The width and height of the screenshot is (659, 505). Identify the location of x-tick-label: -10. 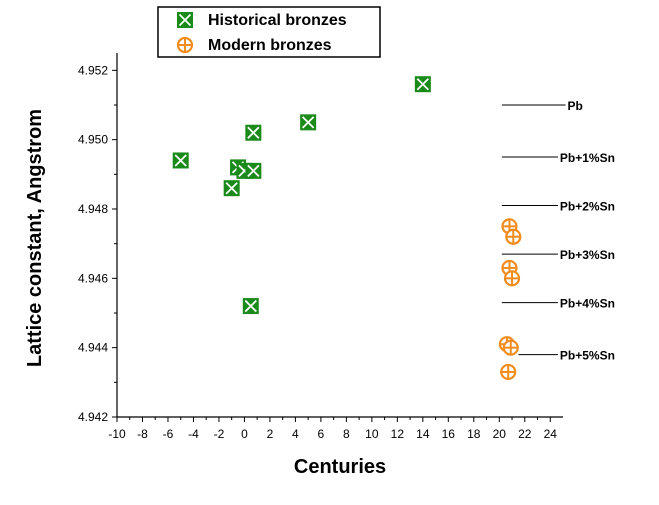
(117, 434).